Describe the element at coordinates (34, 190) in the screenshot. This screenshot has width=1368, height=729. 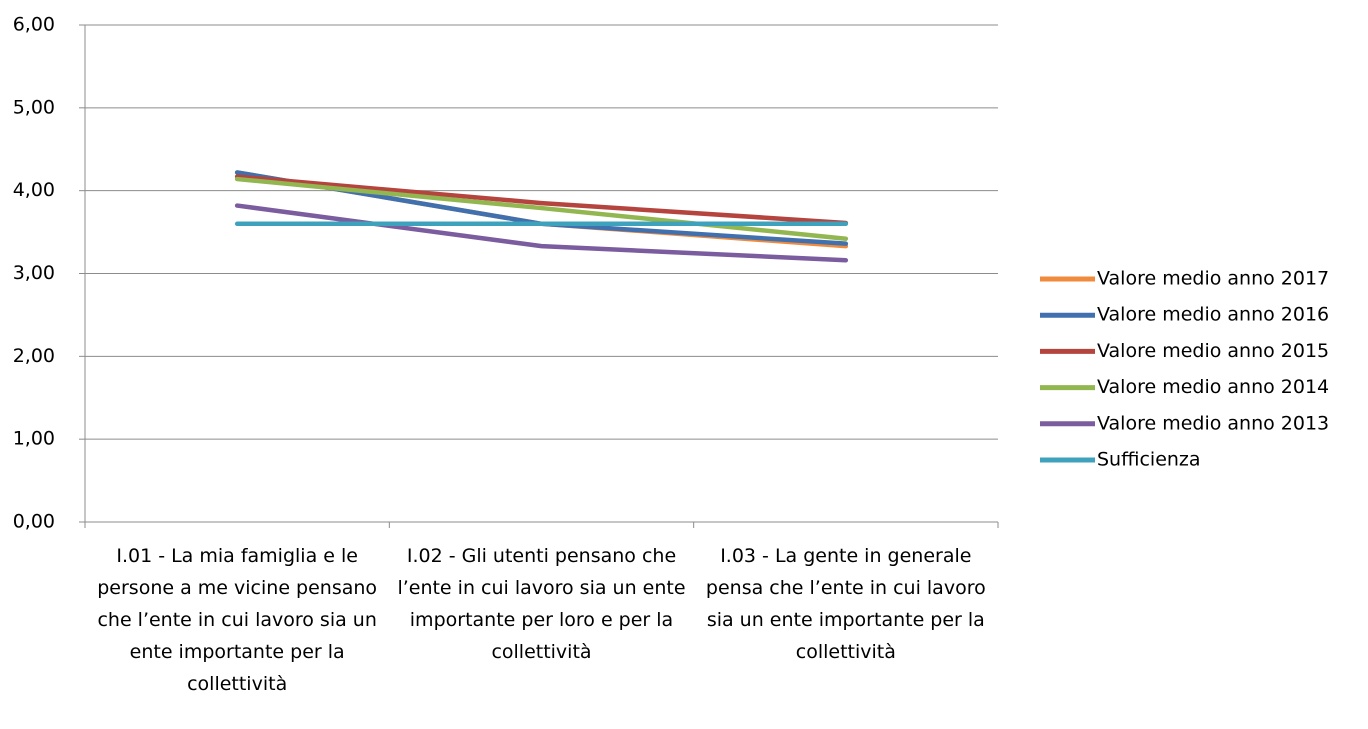
I see `y-tick-label: 4,00` at that location.